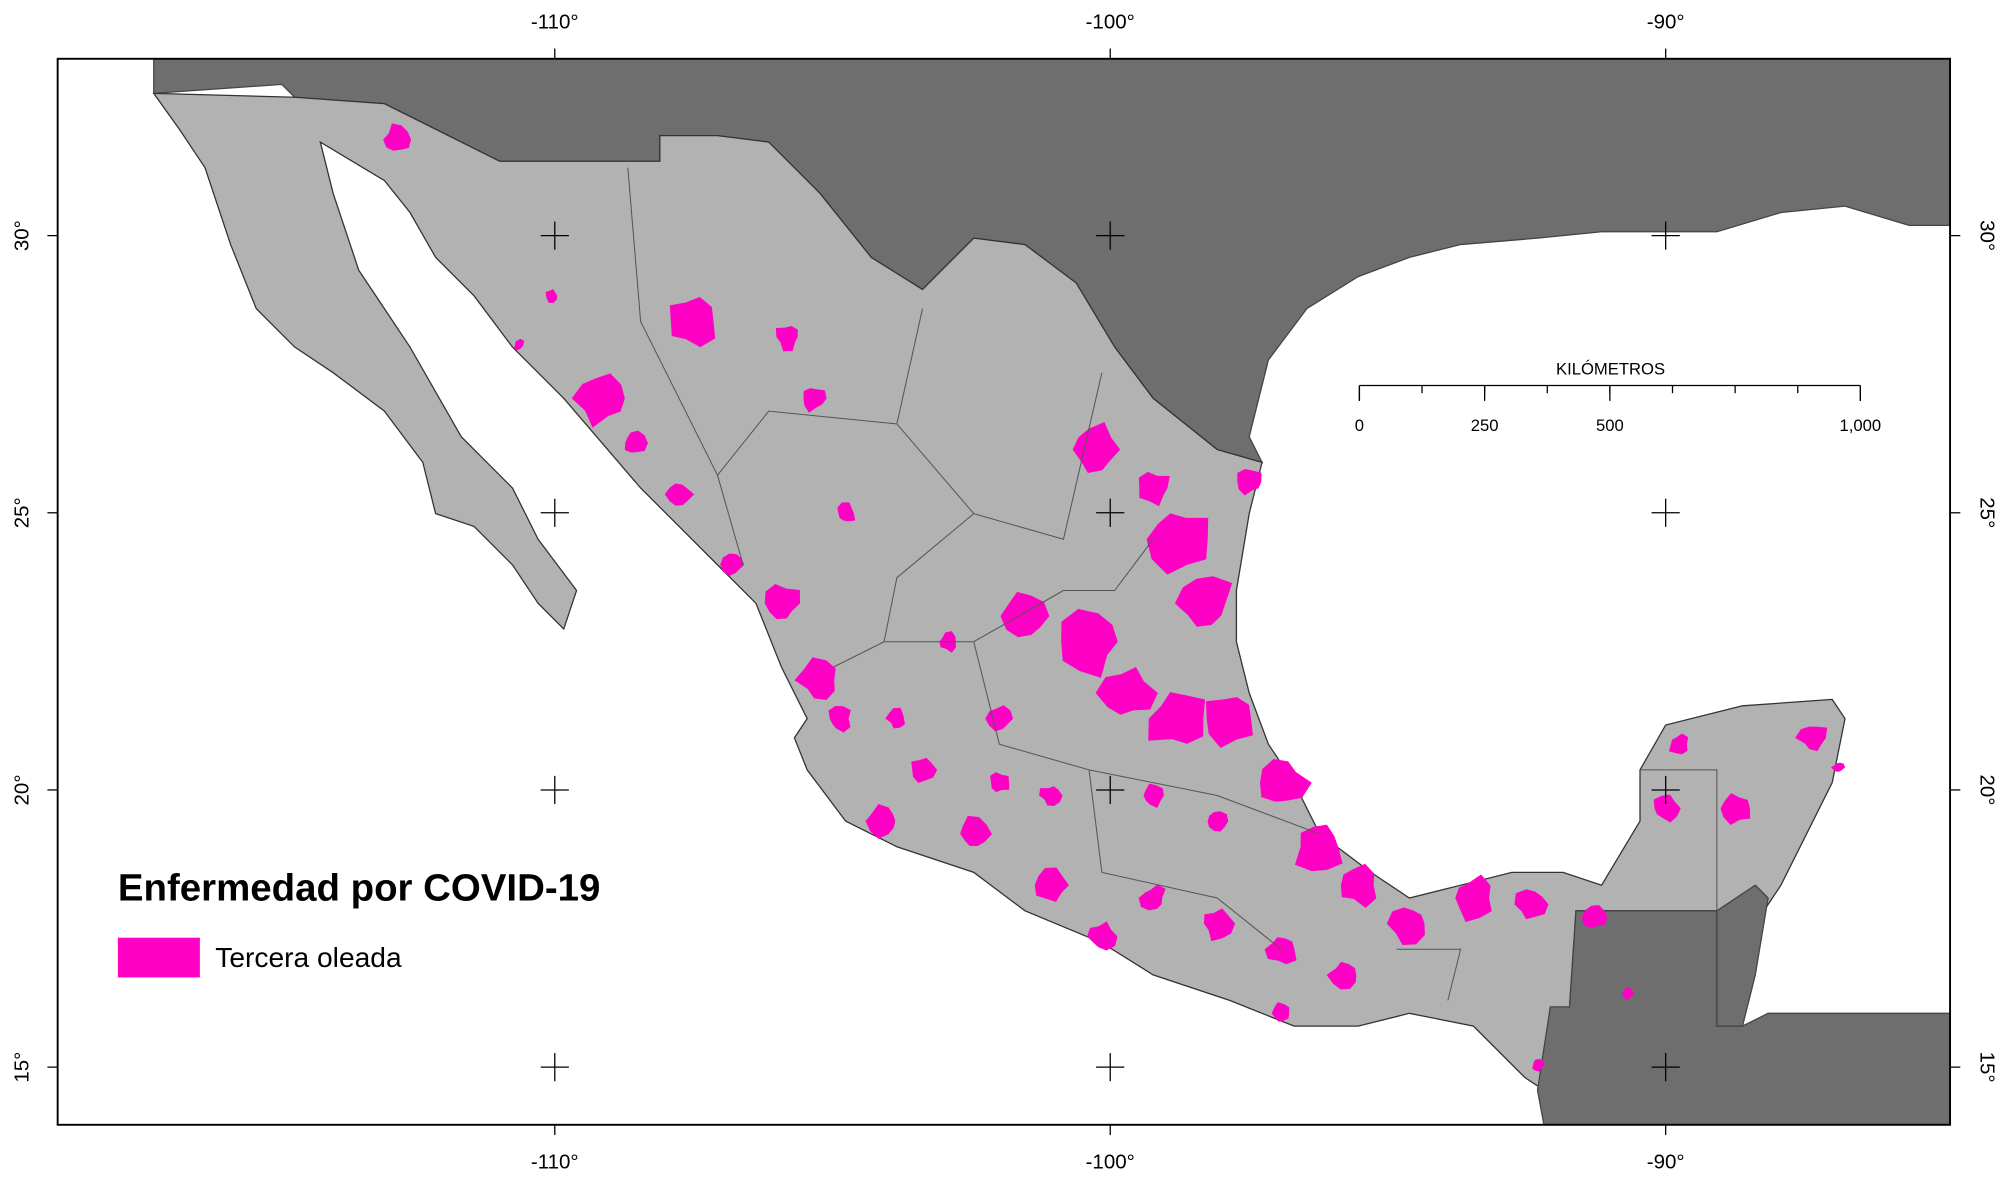 This screenshot has height=1181, width=2009. I want to click on scale-bar: KILÓMETROS 0 250 500 1,000, so click(1618, 397).